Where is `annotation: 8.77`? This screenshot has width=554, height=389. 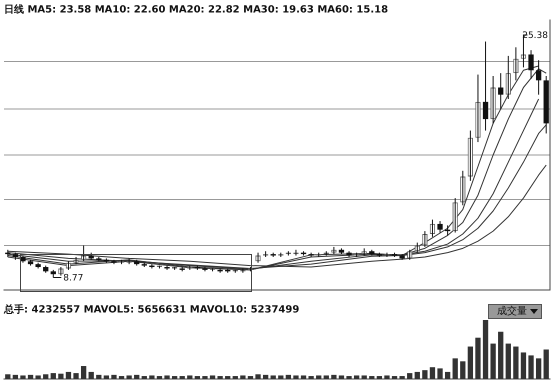
annotation: 8.77 is located at coordinates (73, 279).